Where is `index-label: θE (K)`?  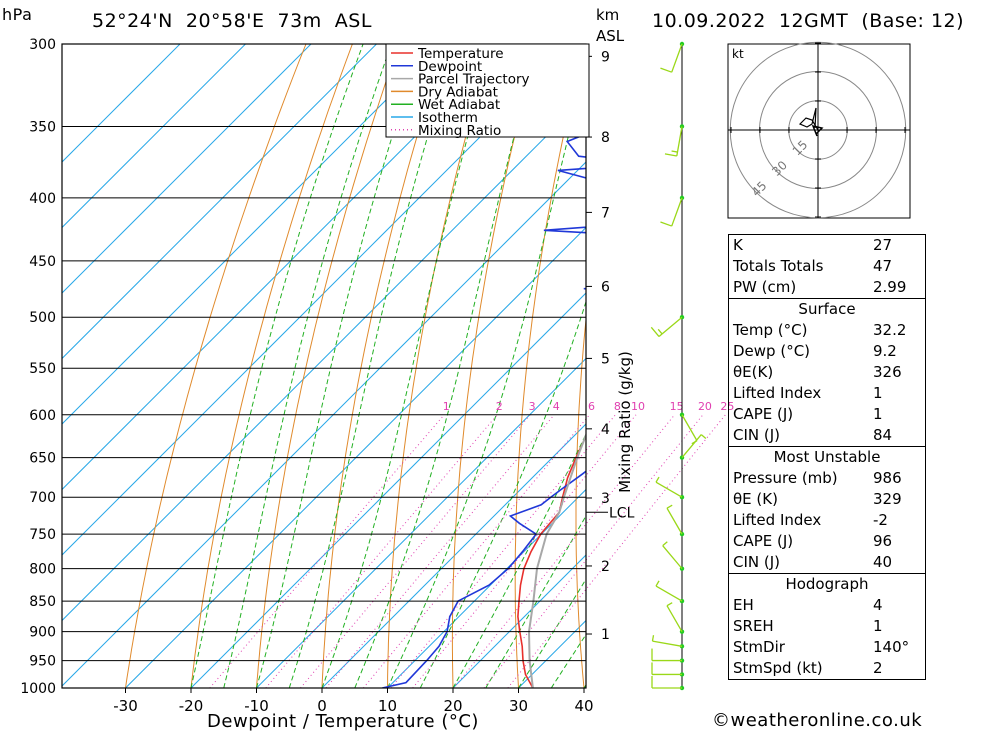
index-label: θE (K) is located at coordinates (755, 499).